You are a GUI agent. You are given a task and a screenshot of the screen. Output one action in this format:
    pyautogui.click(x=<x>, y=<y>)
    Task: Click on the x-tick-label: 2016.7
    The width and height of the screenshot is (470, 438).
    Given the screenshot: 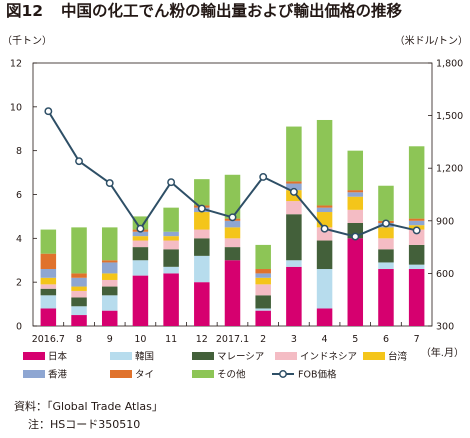 What is the action you would take?
    pyautogui.click(x=48, y=339)
    